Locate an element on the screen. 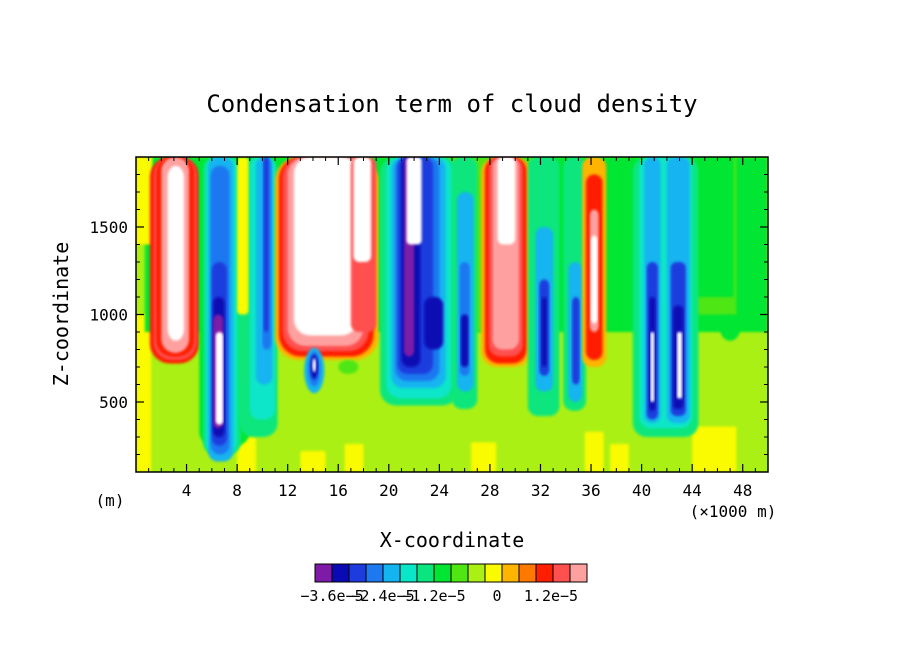  colorbar-label: 1.2e−5 is located at coordinates (551, 596).